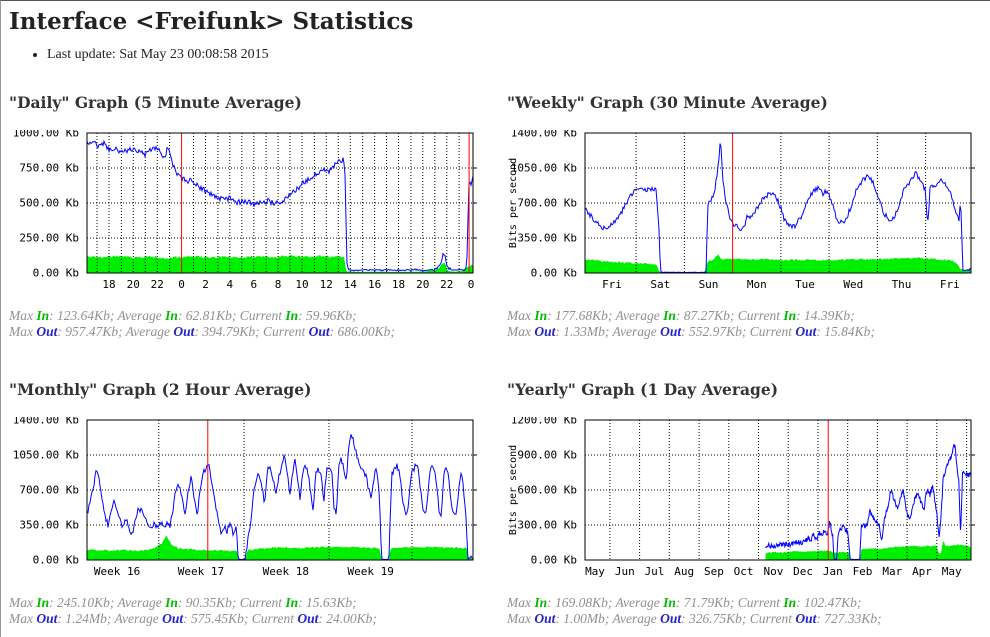 This screenshot has height=637, width=990. I want to click on x-axis-tick-label: Week 19, so click(371, 571).